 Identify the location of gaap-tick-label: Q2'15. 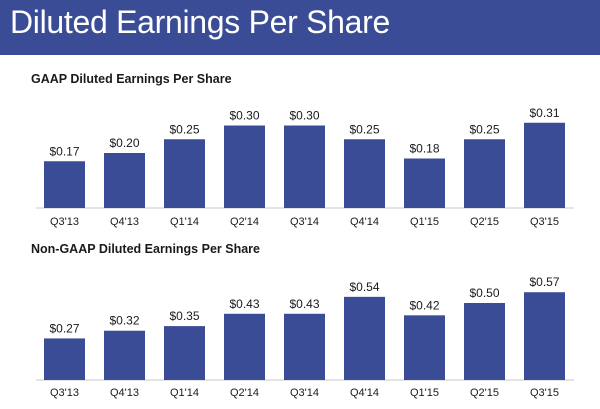
(484, 222).